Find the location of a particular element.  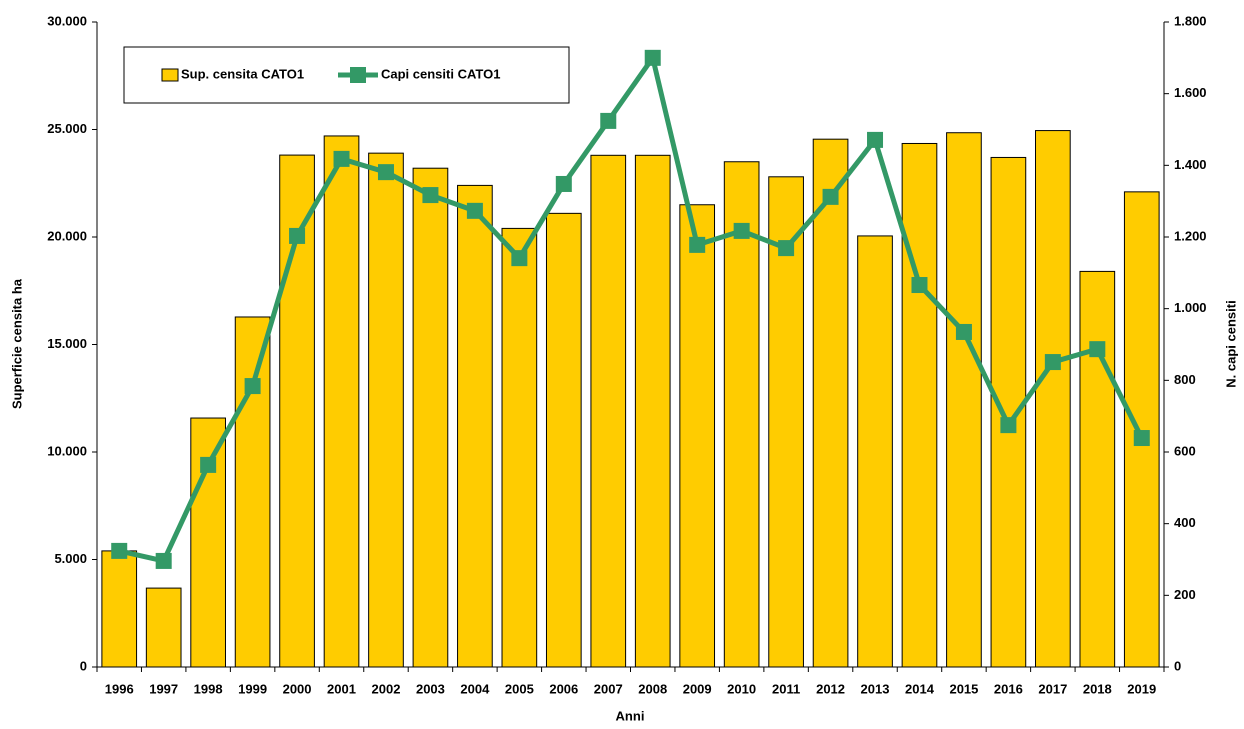

x-tick-label: 2009 is located at coordinates (697, 688).